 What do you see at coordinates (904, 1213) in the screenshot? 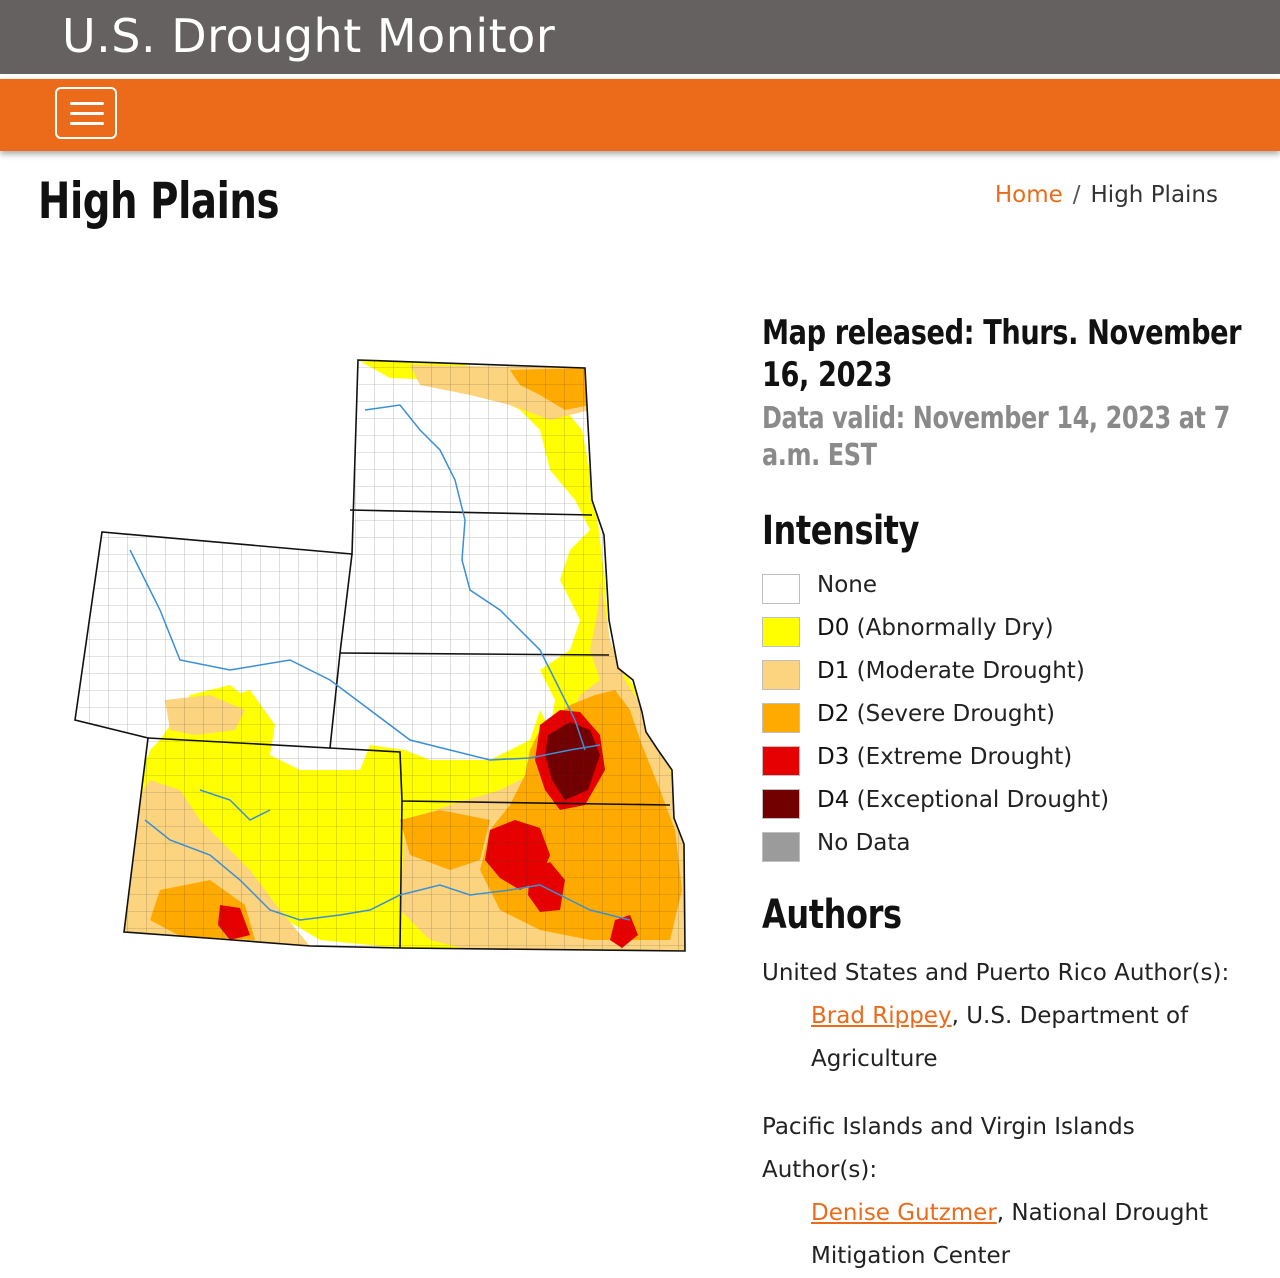
I see `author-link: Denise Gutzmer` at bounding box center [904, 1213].